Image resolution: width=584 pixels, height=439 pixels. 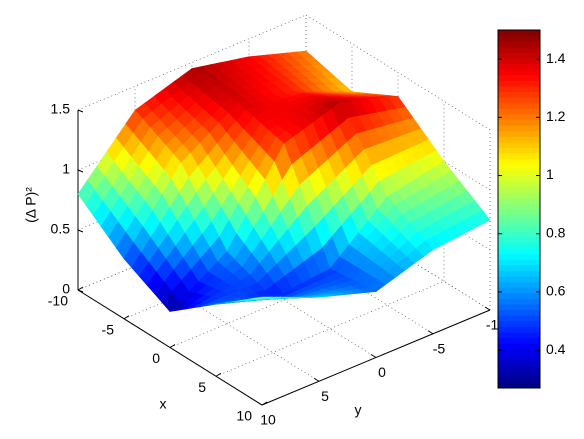 I want to click on colorbar-tick-label: 1.2, so click(x=556, y=116).